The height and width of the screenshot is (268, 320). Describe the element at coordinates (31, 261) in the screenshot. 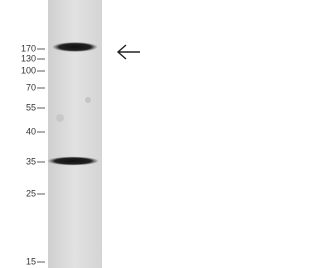

I see `marker-label: 15` at that location.